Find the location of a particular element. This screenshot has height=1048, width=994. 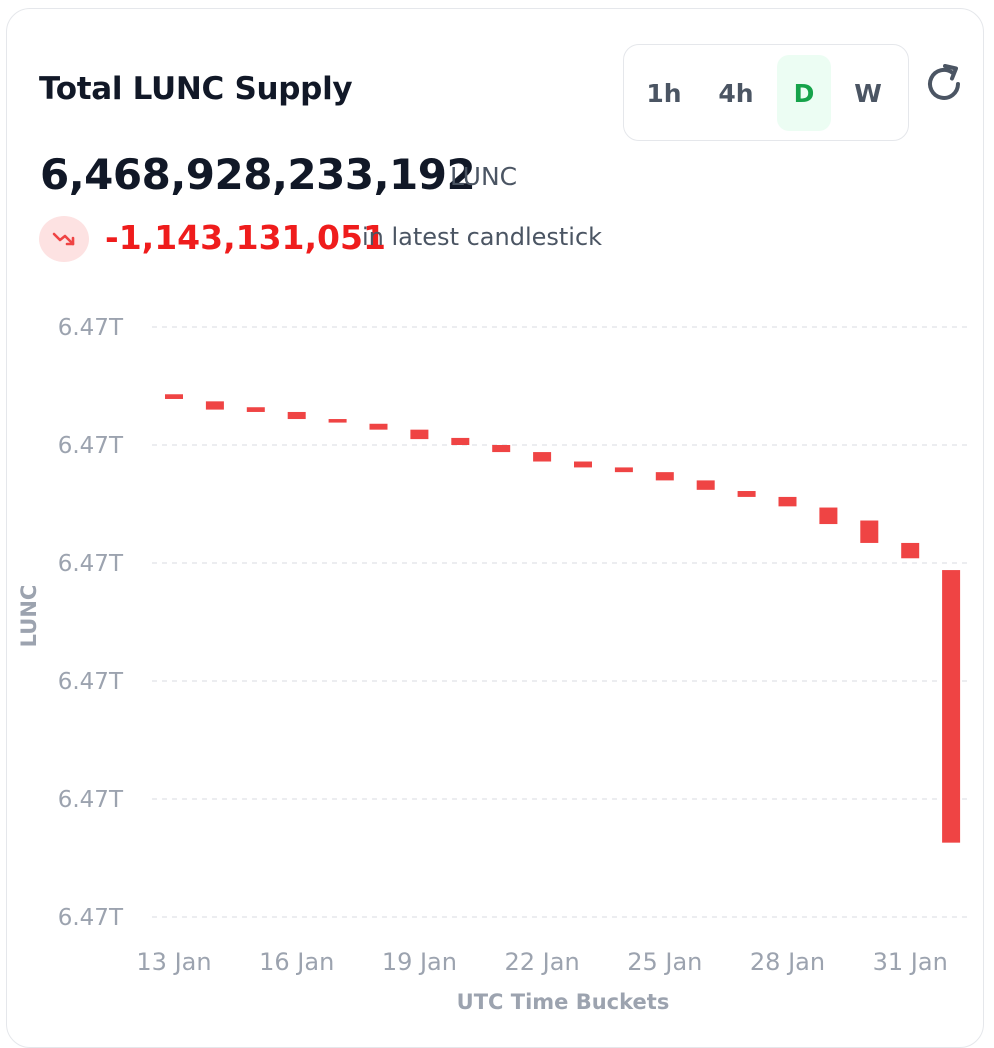

x-axis-title: UTC Time Buckets is located at coordinates (563, 1002).